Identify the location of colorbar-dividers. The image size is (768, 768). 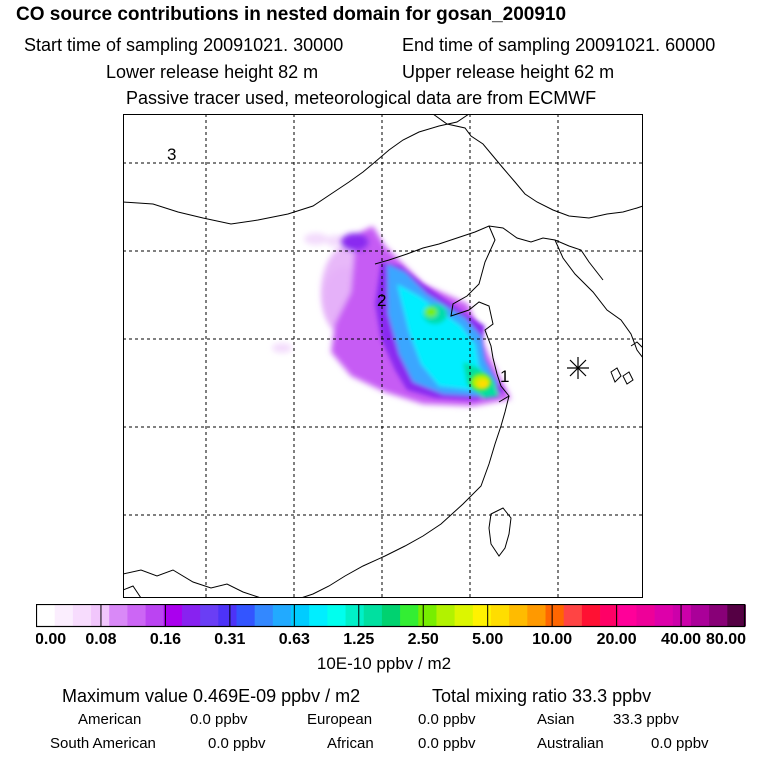
(391, 615).